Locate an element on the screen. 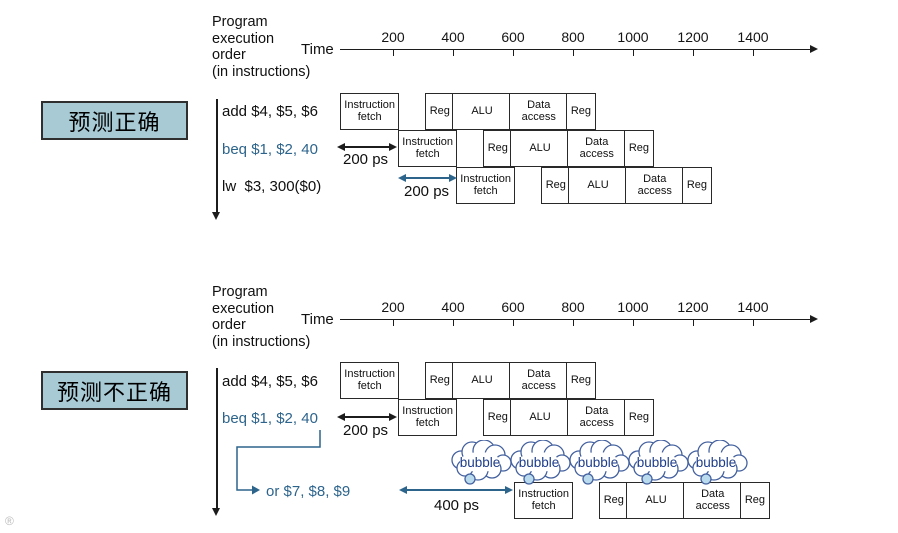 The height and width of the screenshot is (533, 898). program-order-line: Program is located at coordinates (240, 22).